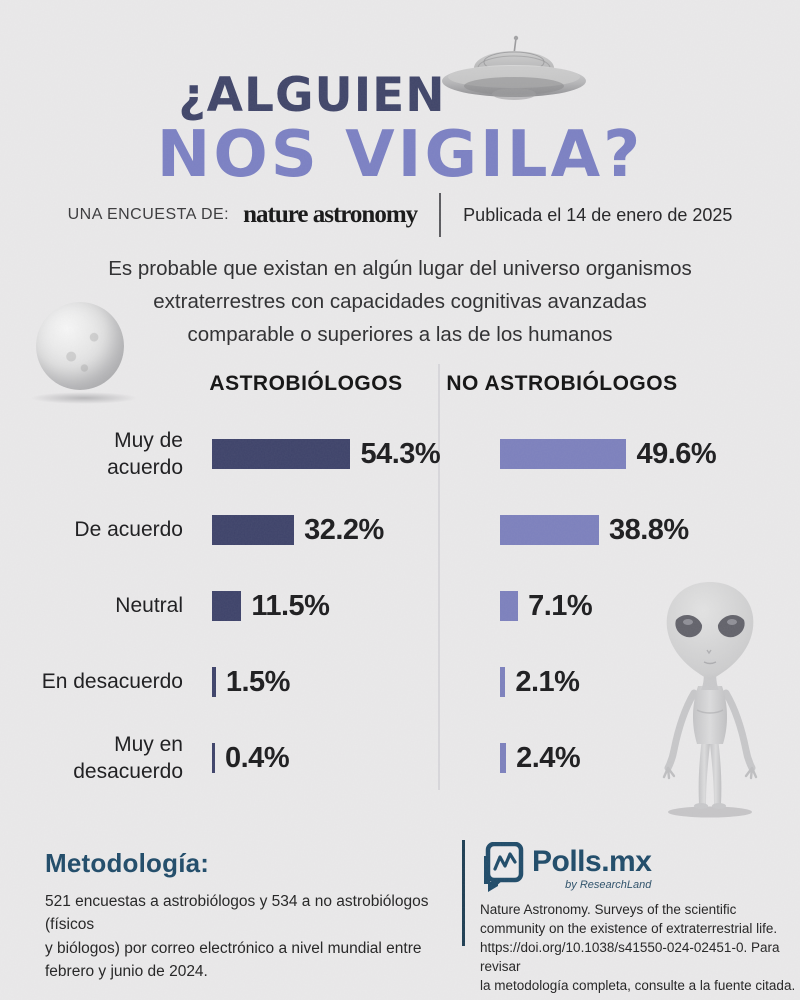  Describe the element at coordinates (548, 757) in the screenshot. I see `value-right-muy-en-desacuerdo: 2.4%` at that location.